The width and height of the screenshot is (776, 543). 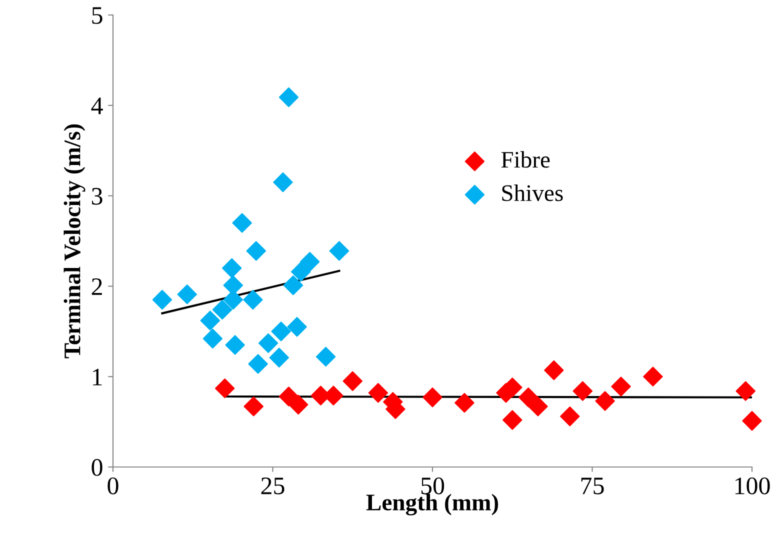 I want to click on x-tick-label: 0, so click(x=113, y=485).